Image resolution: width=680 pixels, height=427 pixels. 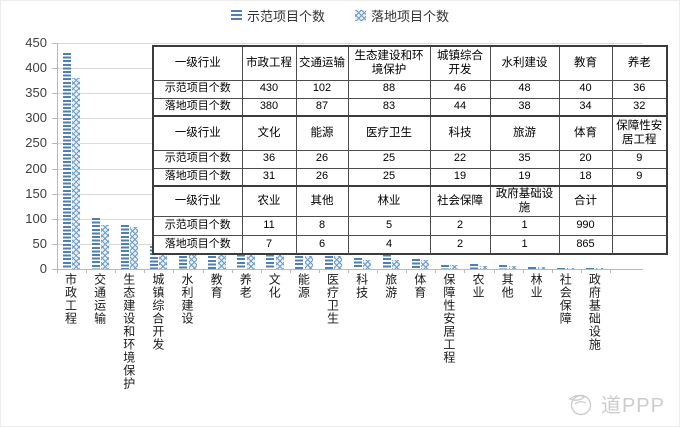 I want to click on table-header-cell: 医疗卫生, so click(x=389, y=133).